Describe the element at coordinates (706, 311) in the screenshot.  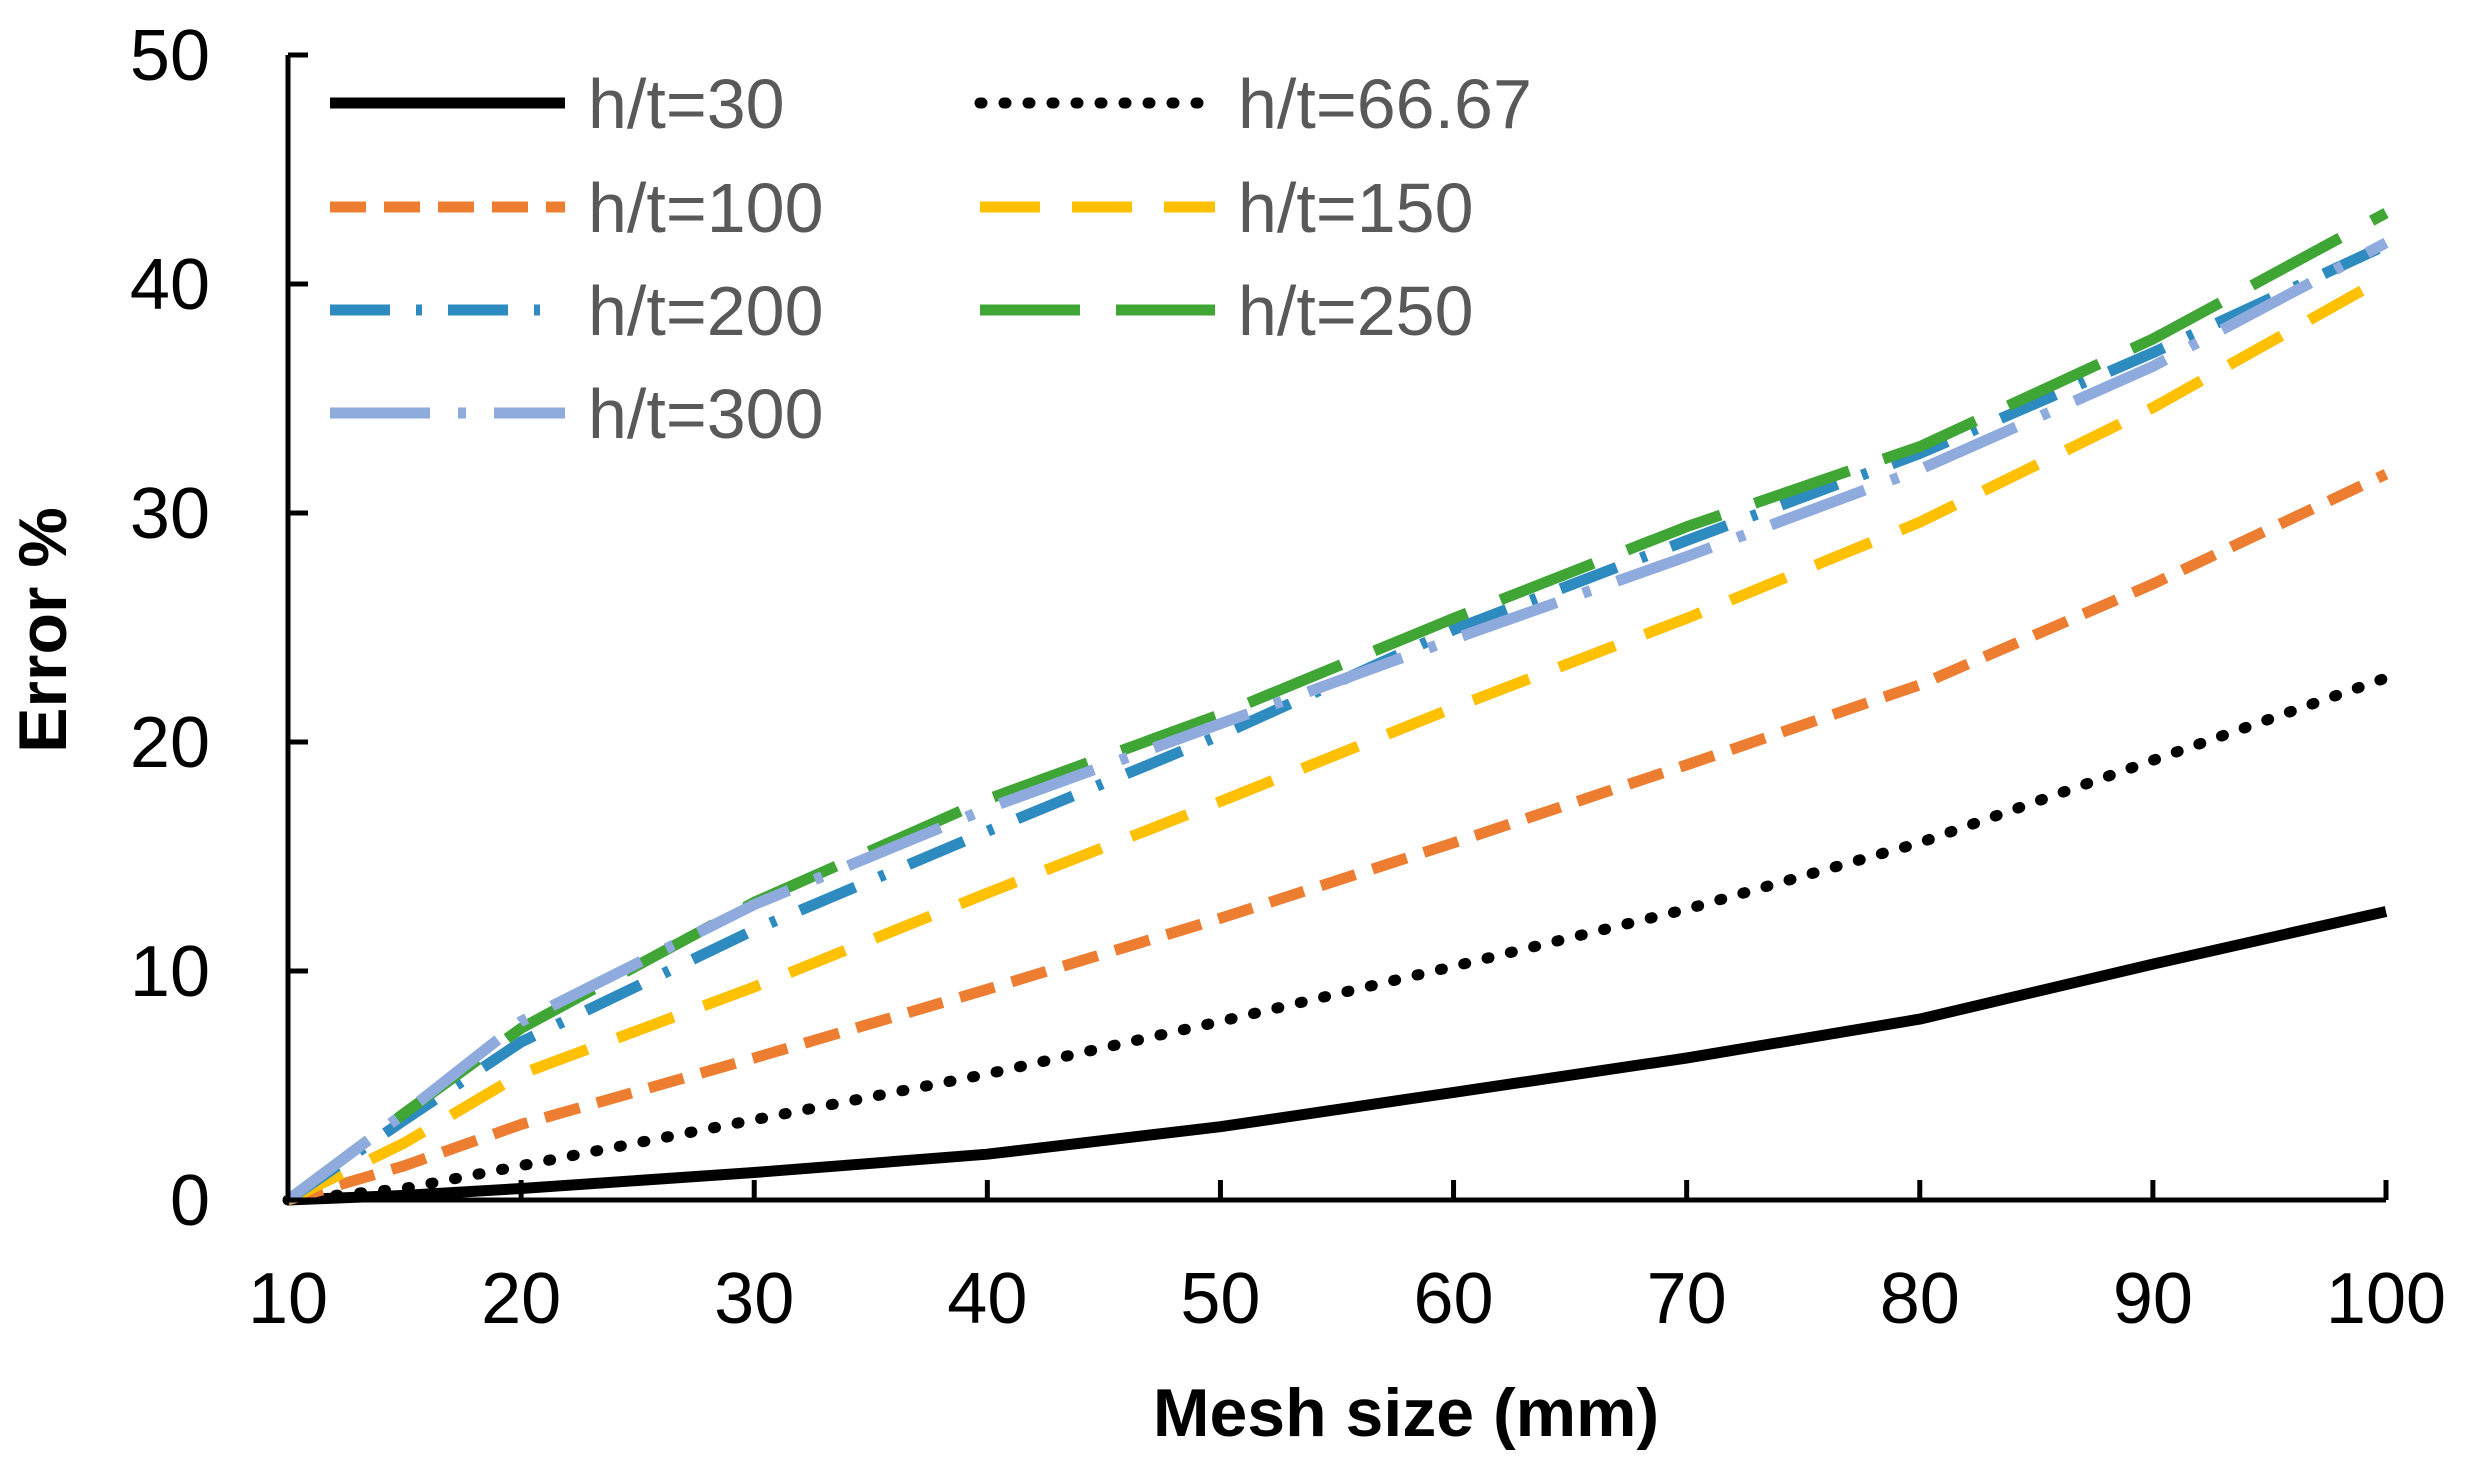
I see `legend-label-h-t-200: h/t=200` at that location.